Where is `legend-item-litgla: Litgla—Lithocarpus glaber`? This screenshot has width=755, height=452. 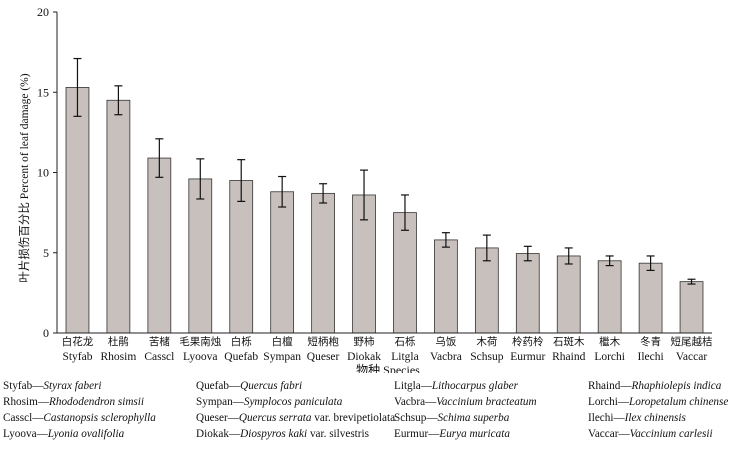
legend-item-litgla: Litgla—Lithocarpus glaber is located at coordinates (456, 386).